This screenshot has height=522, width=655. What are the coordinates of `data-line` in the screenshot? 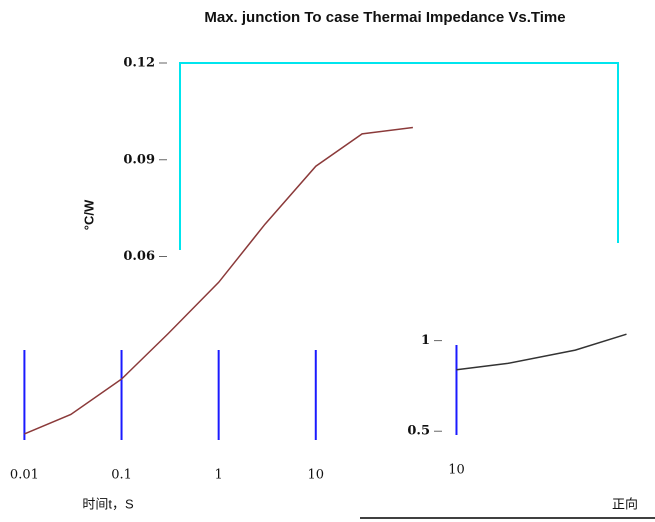 It's located at (541, 352).